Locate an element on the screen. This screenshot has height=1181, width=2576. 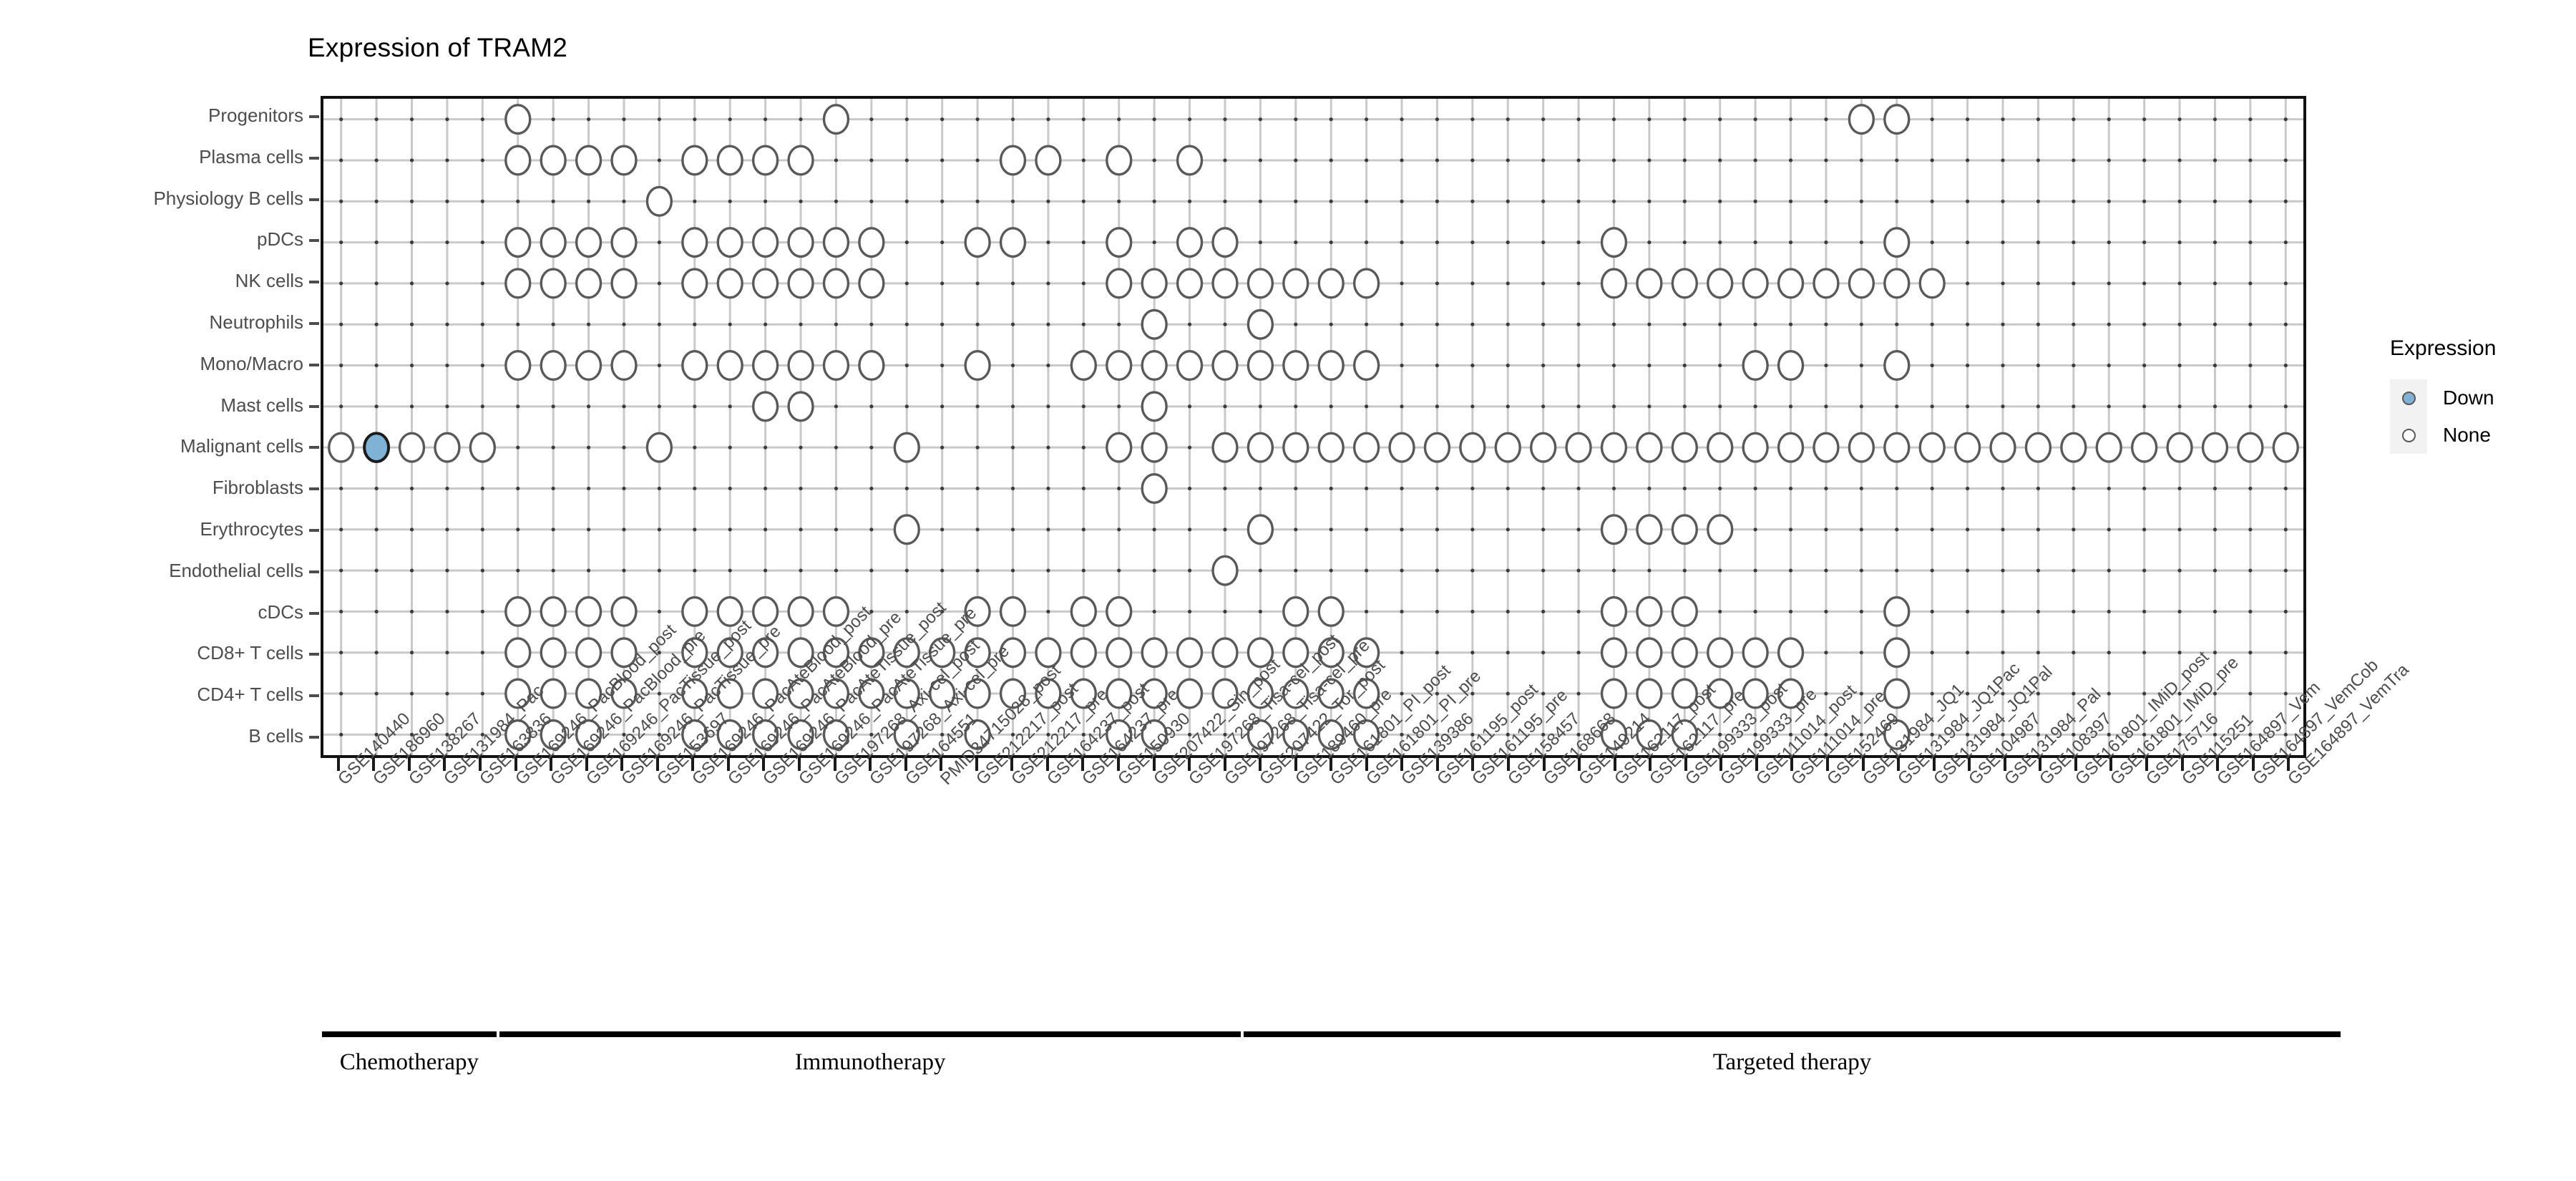
legend-item-none: None is located at coordinates (2479, 435).